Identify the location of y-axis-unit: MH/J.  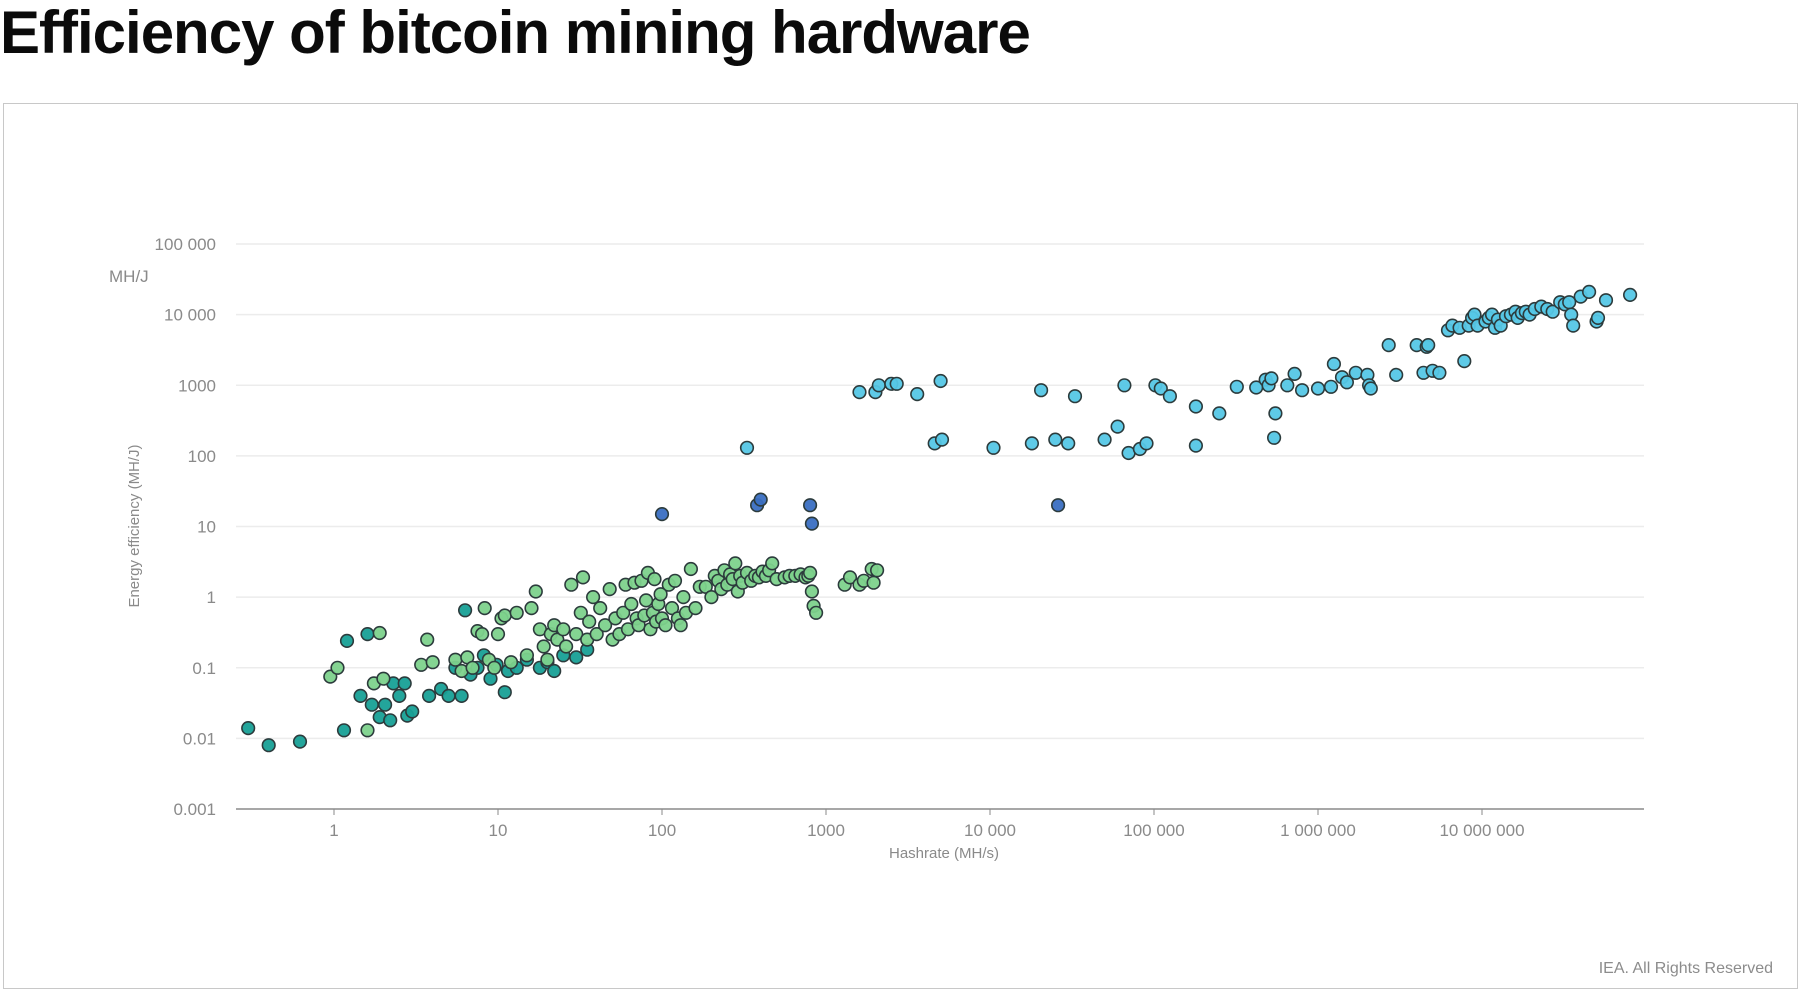
(129, 276).